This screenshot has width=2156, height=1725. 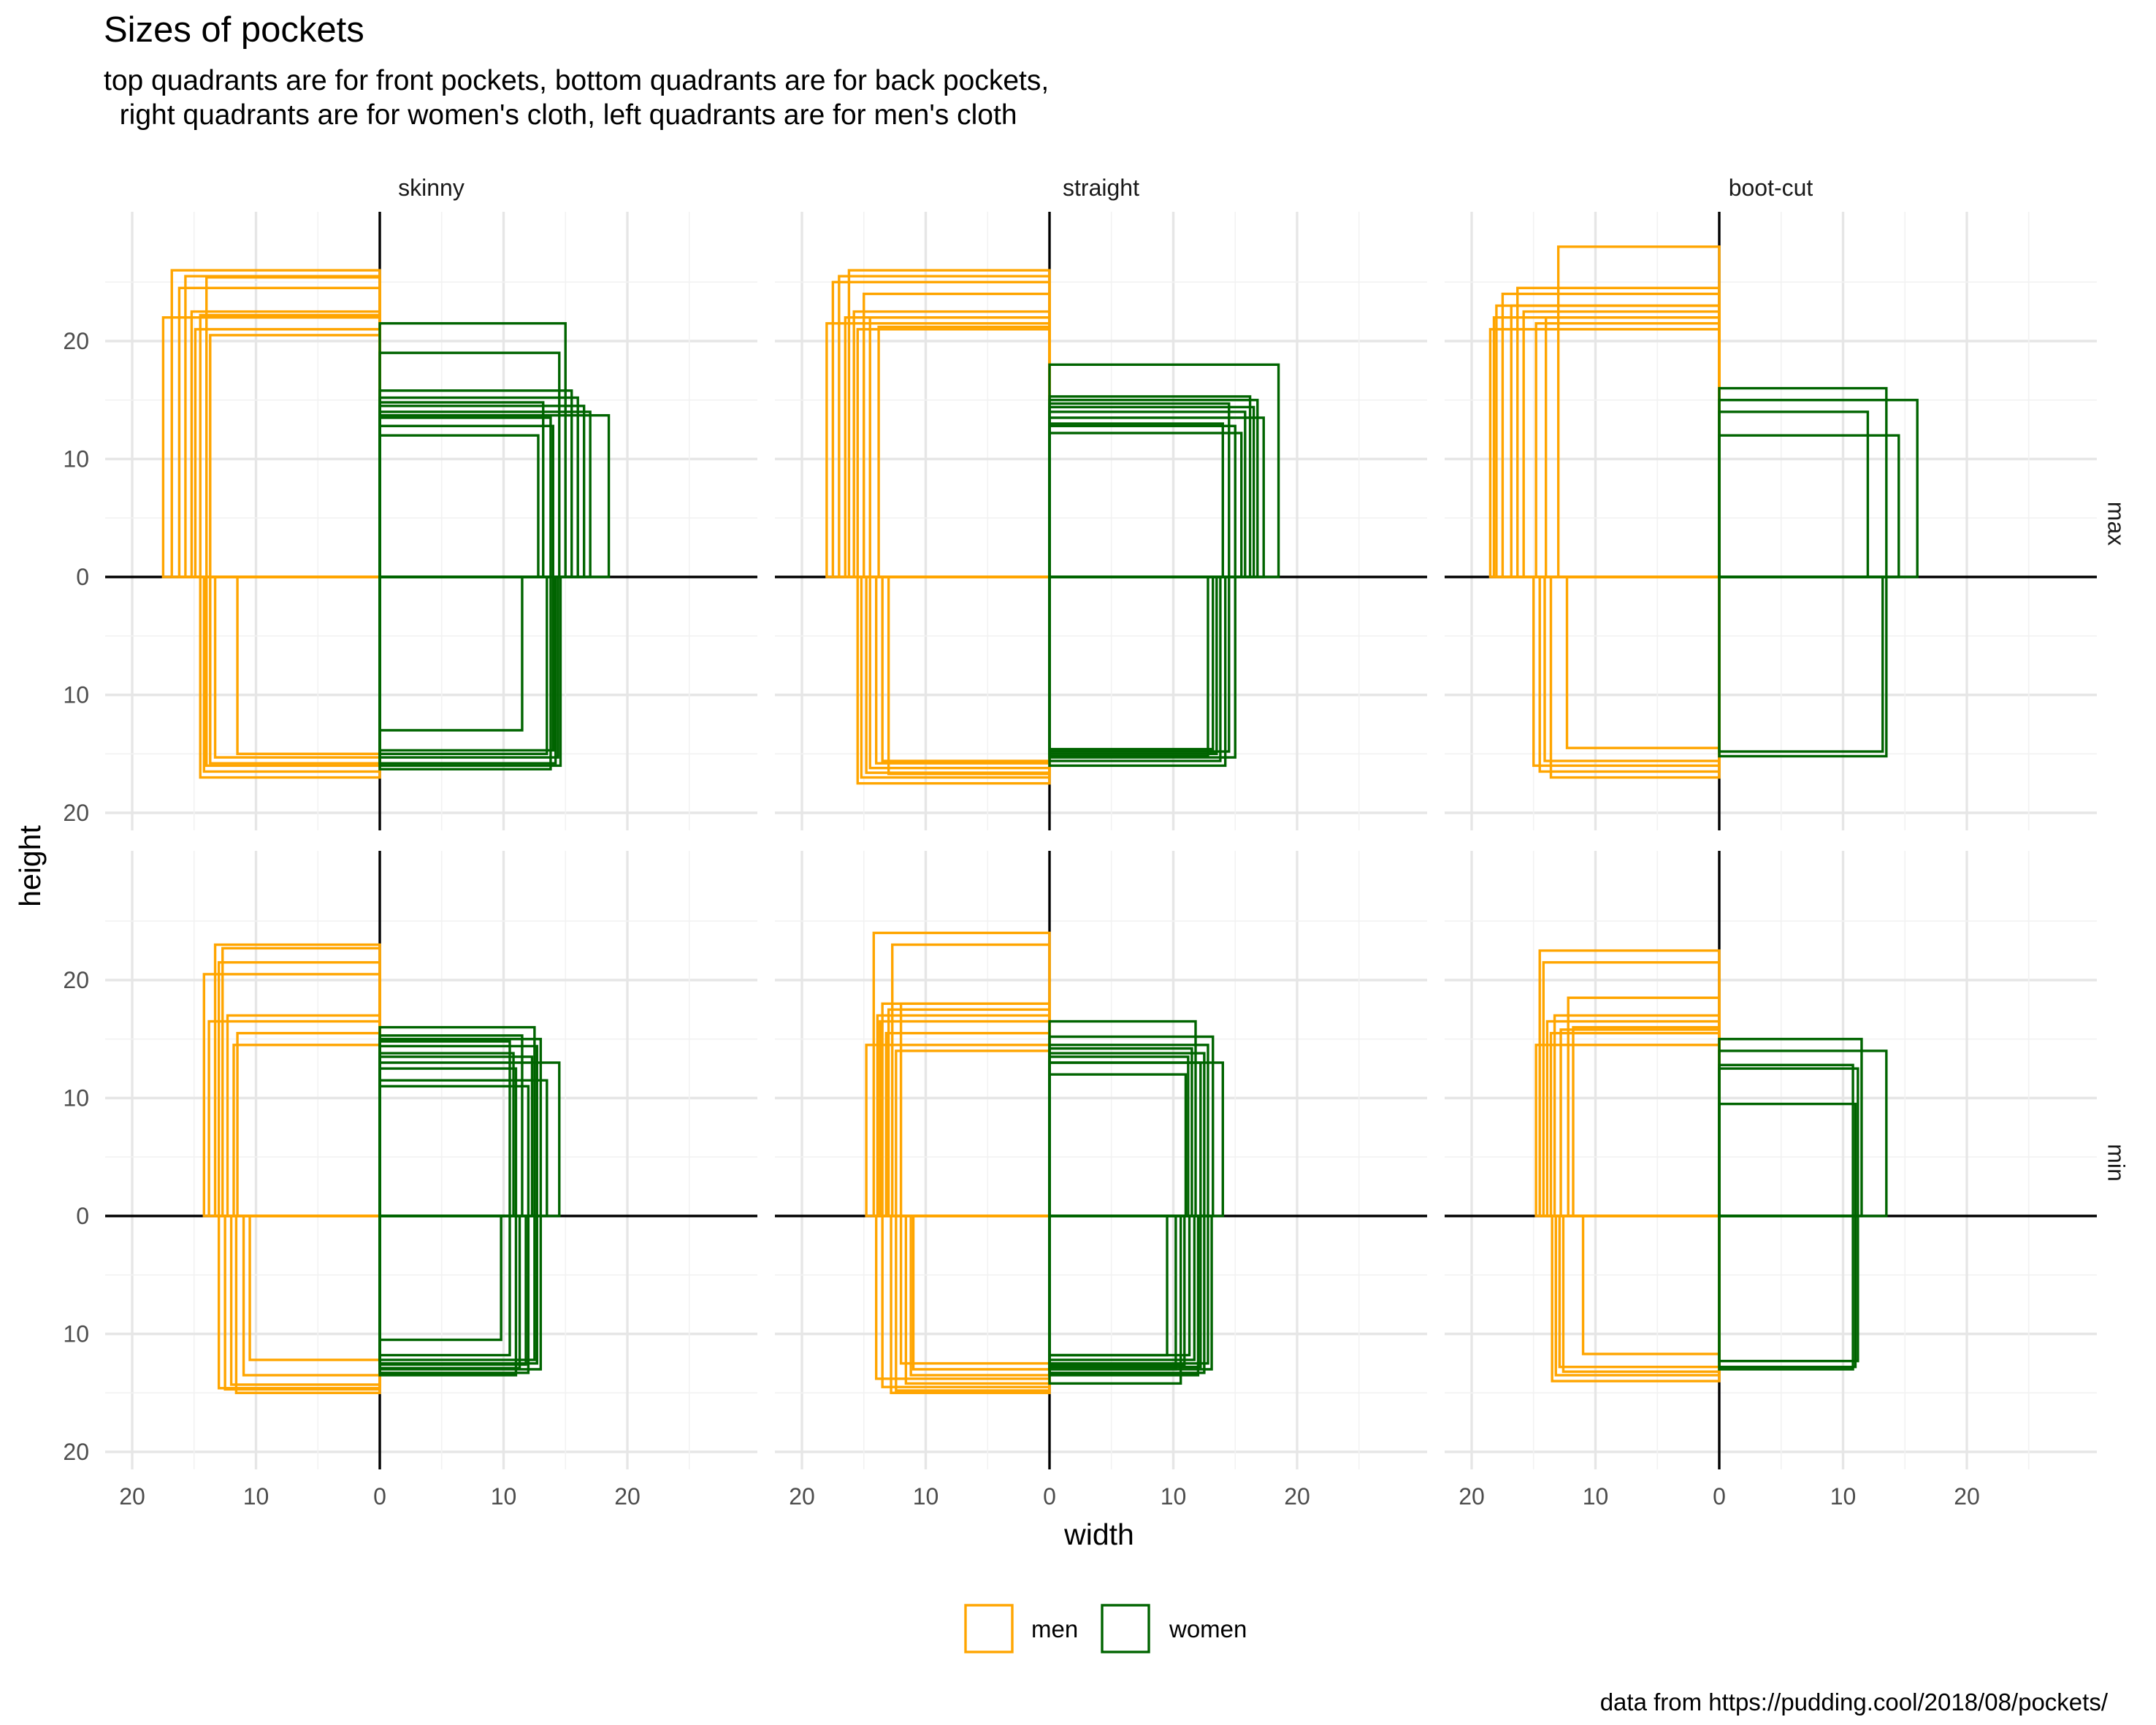 I want to click on panel-straight-max, so click(x=1101, y=521).